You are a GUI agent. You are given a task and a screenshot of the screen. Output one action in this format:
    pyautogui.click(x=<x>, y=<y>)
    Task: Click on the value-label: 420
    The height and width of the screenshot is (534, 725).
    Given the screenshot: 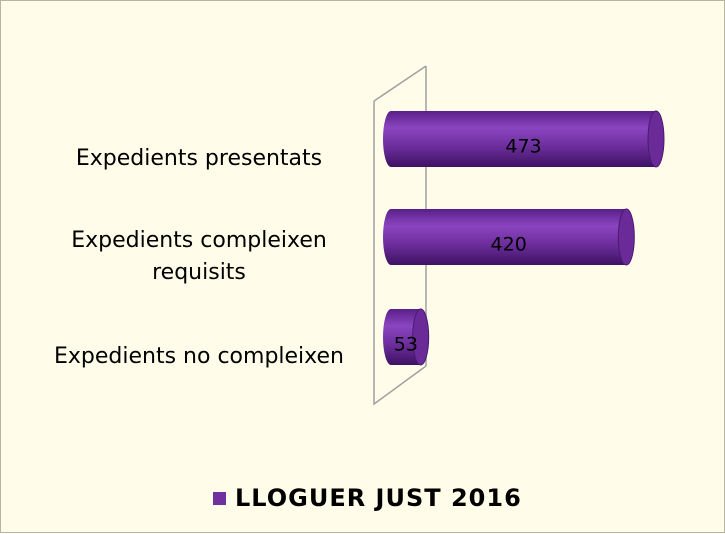 What is the action you would take?
    pyautogui.click(x=509, y=245)
    